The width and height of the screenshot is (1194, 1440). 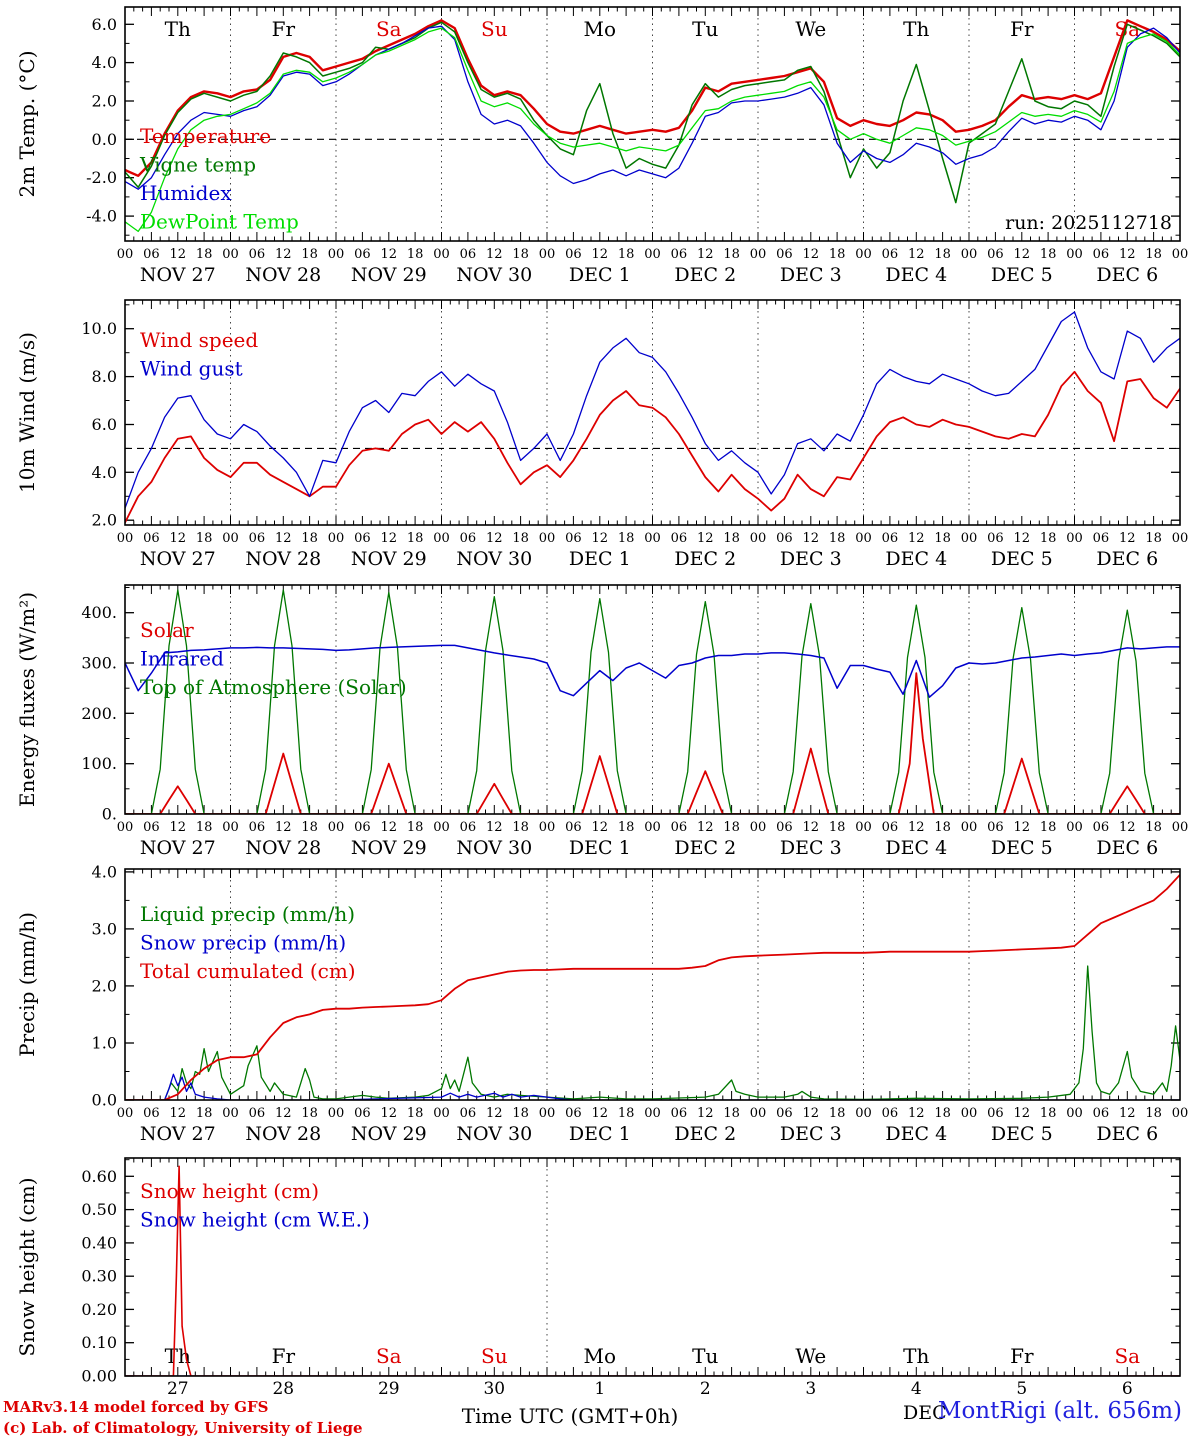 What do you see at coordinates (1127, 1389) in the screenshot?
I see `date-number-label: 6` at bounding box center [1127, 1389].